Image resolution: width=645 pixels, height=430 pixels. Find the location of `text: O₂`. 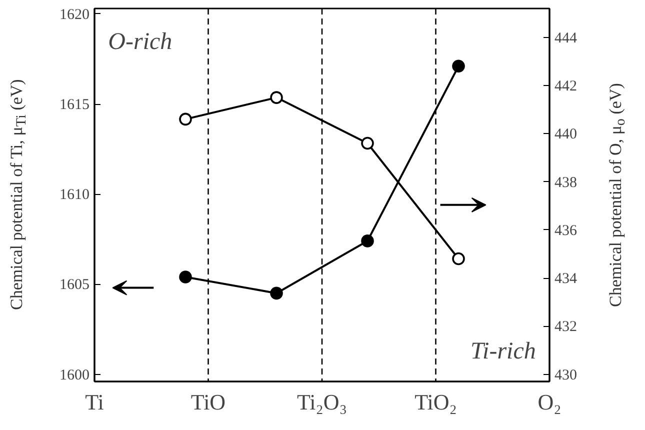

text: O₂ is located at coordinates (550, 402).